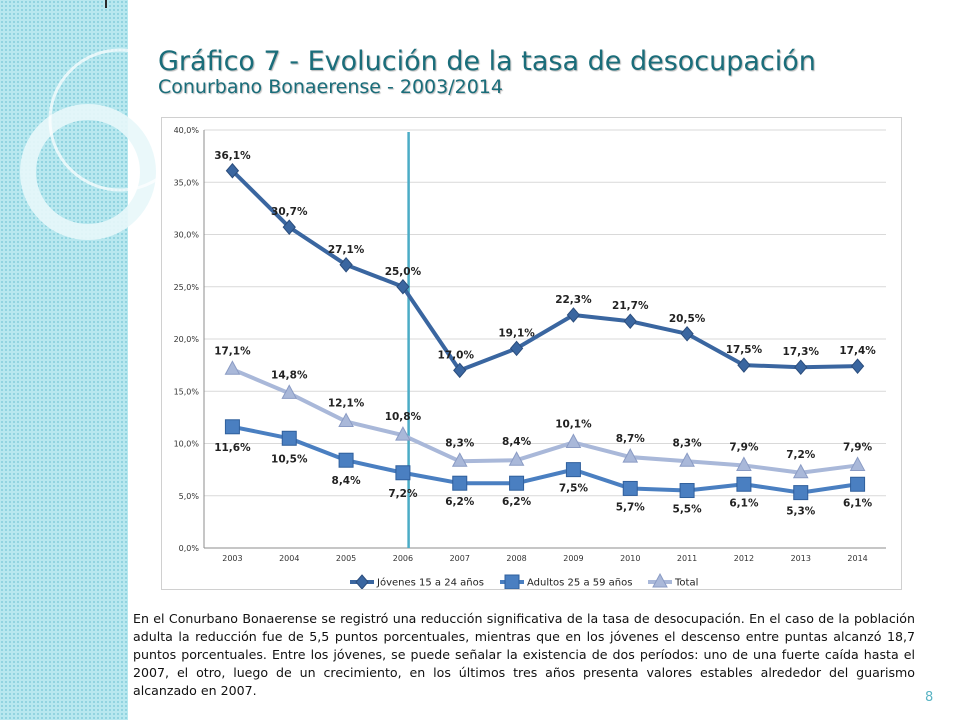 Image resolution: width=960 pixels, height=720 pixels. Describe the element at coordinates (688, 510) in the screenshot. I see `data-label-adultos: 5,5%` at that location.